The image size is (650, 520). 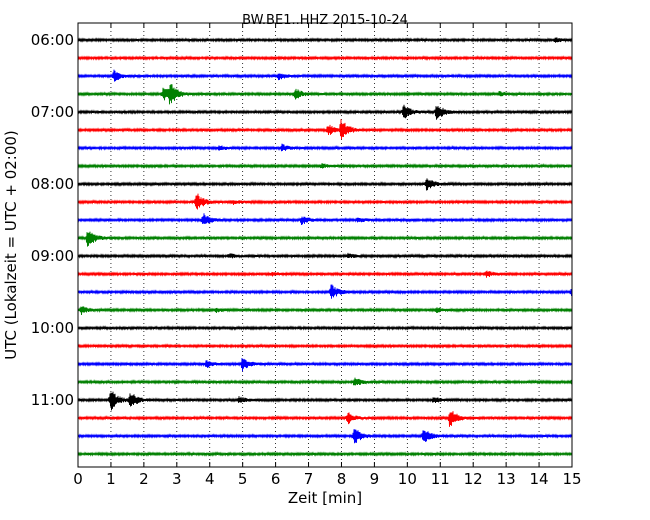 What do you see at coordinates (243, 479) in the screenshot?
I see `x-tick-label: 5` at bounding box center [243, 479].